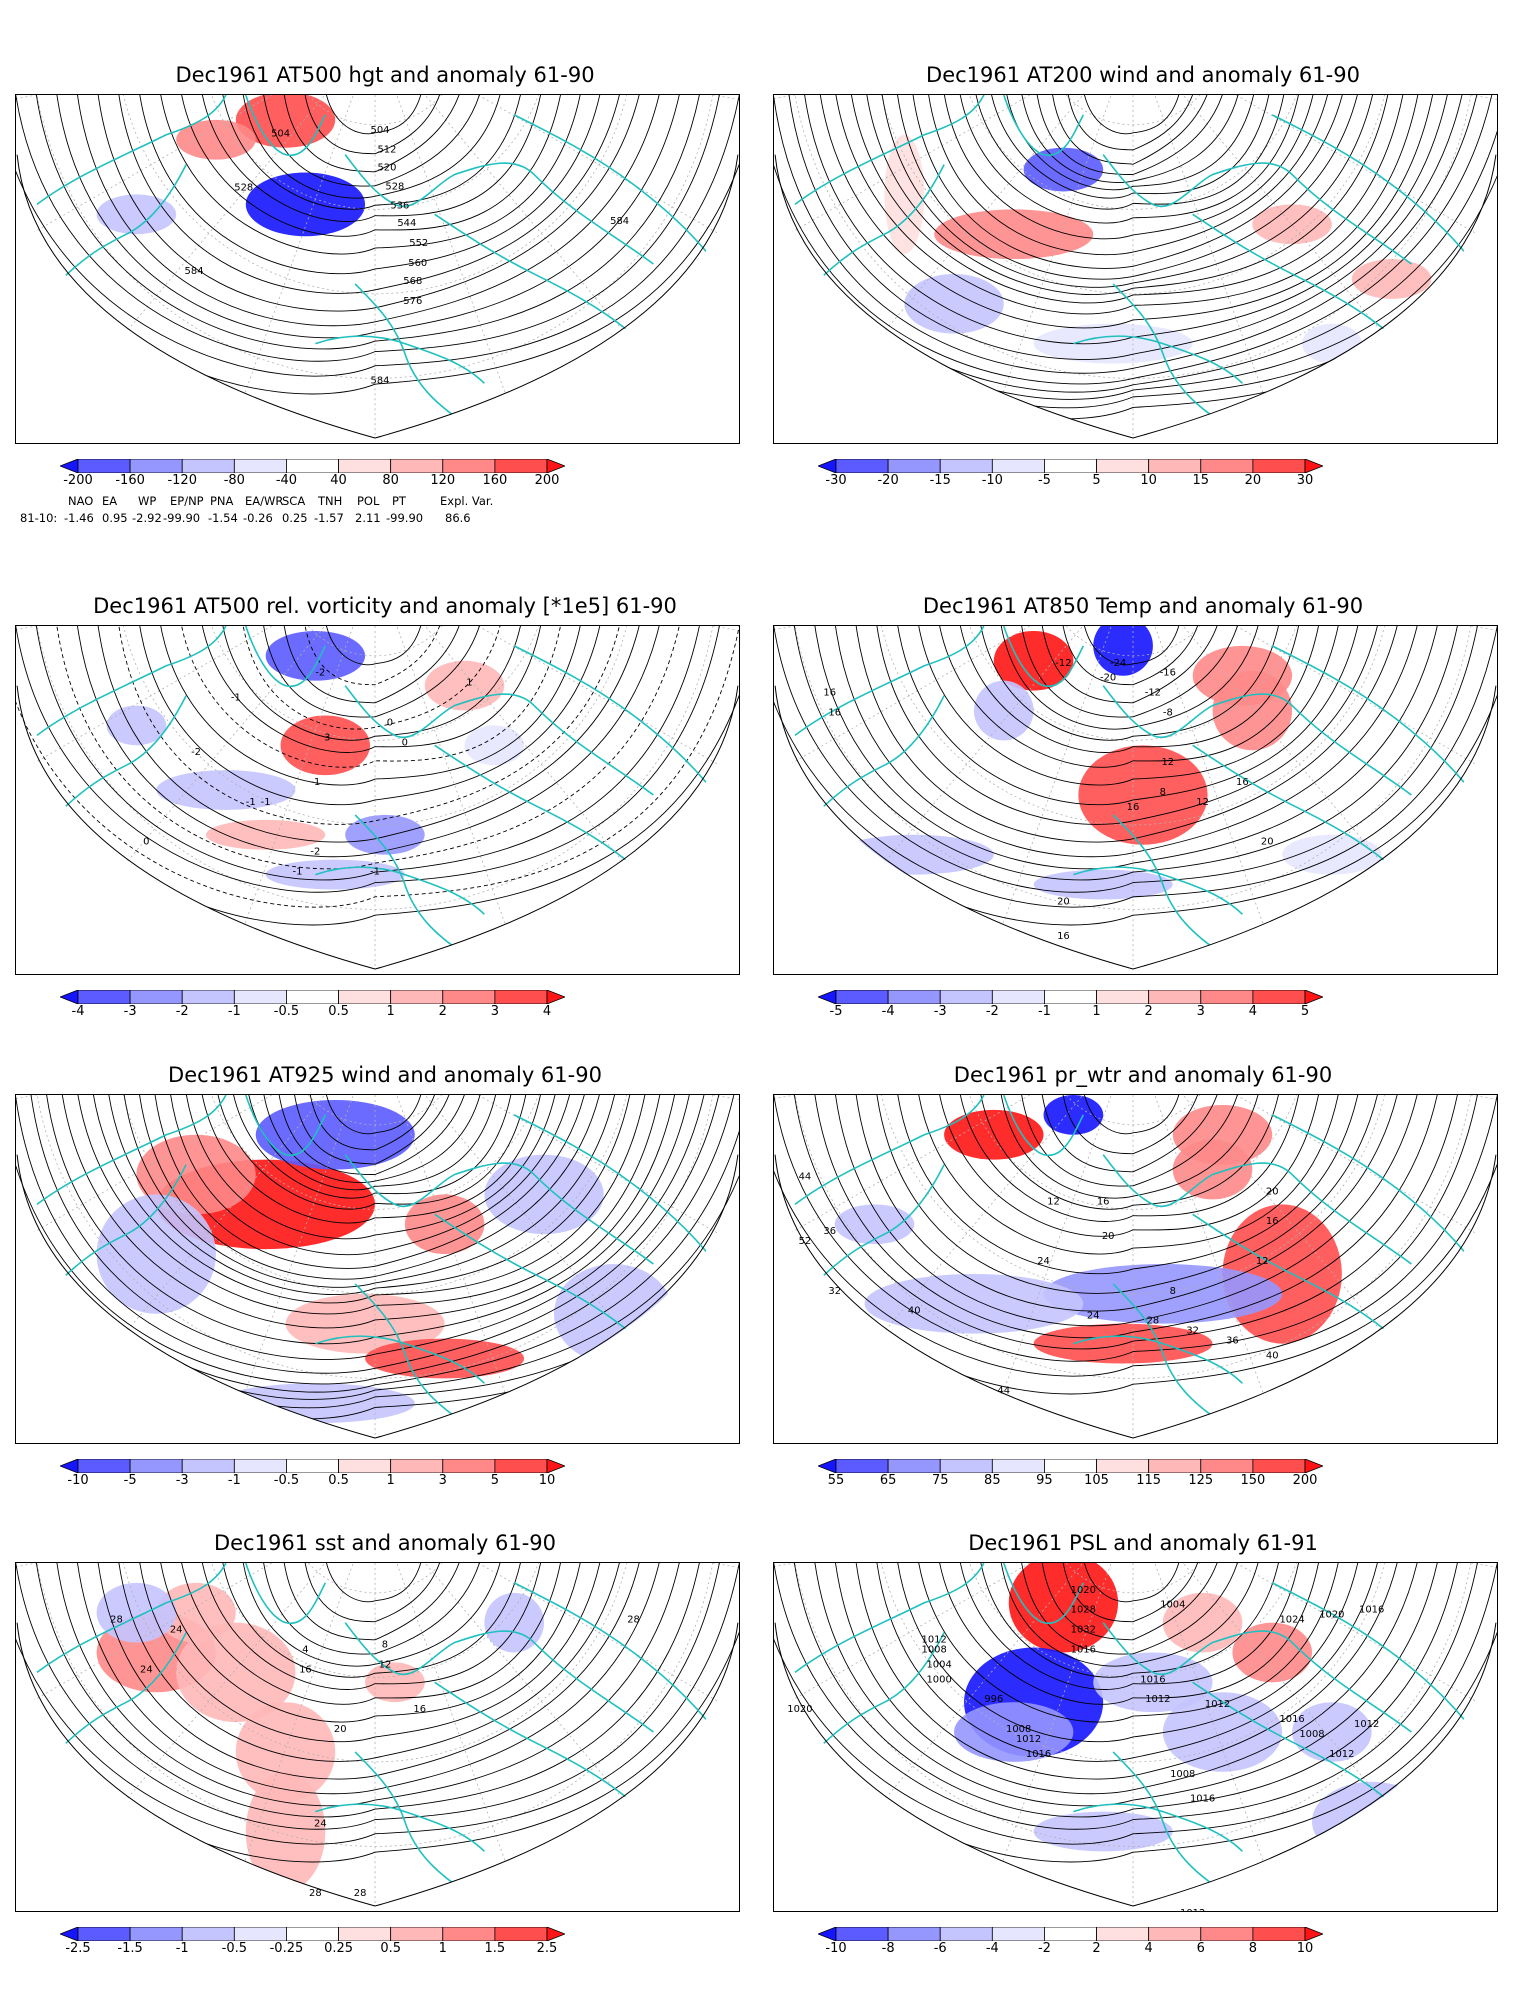 The width and height of the screenshot is (1520, 2010). Describe the element at coordinates (234, 480) in the screenshot. I see `colorbar-tick-label: -80` at that location.